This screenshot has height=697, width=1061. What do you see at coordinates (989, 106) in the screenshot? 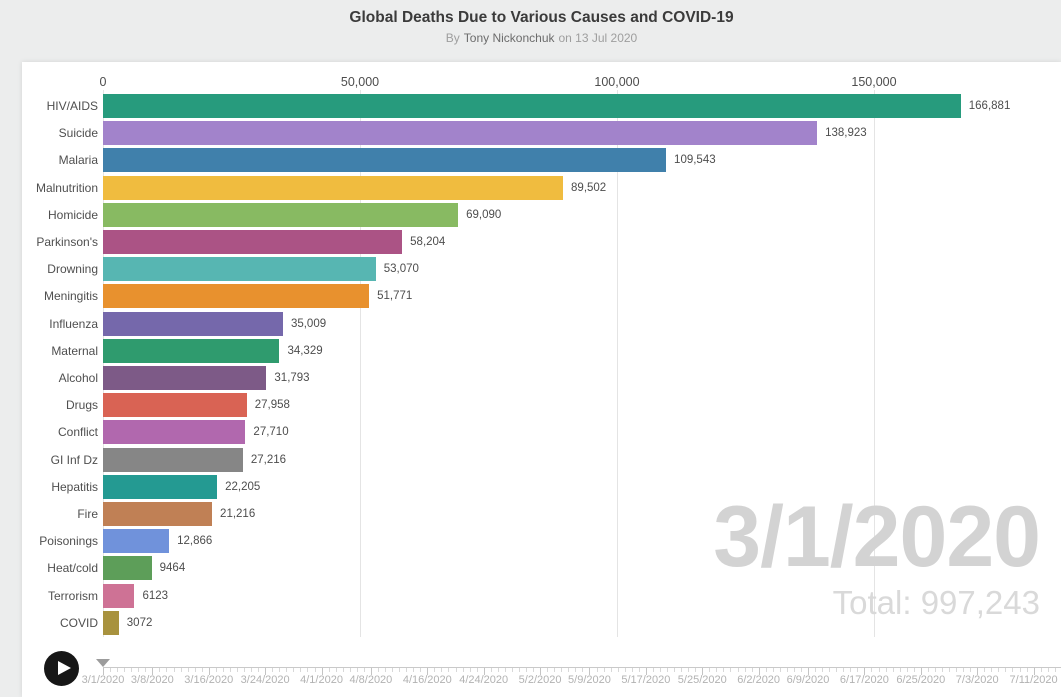
I see `value-label: 166,881` at bounding box center [989, 106].